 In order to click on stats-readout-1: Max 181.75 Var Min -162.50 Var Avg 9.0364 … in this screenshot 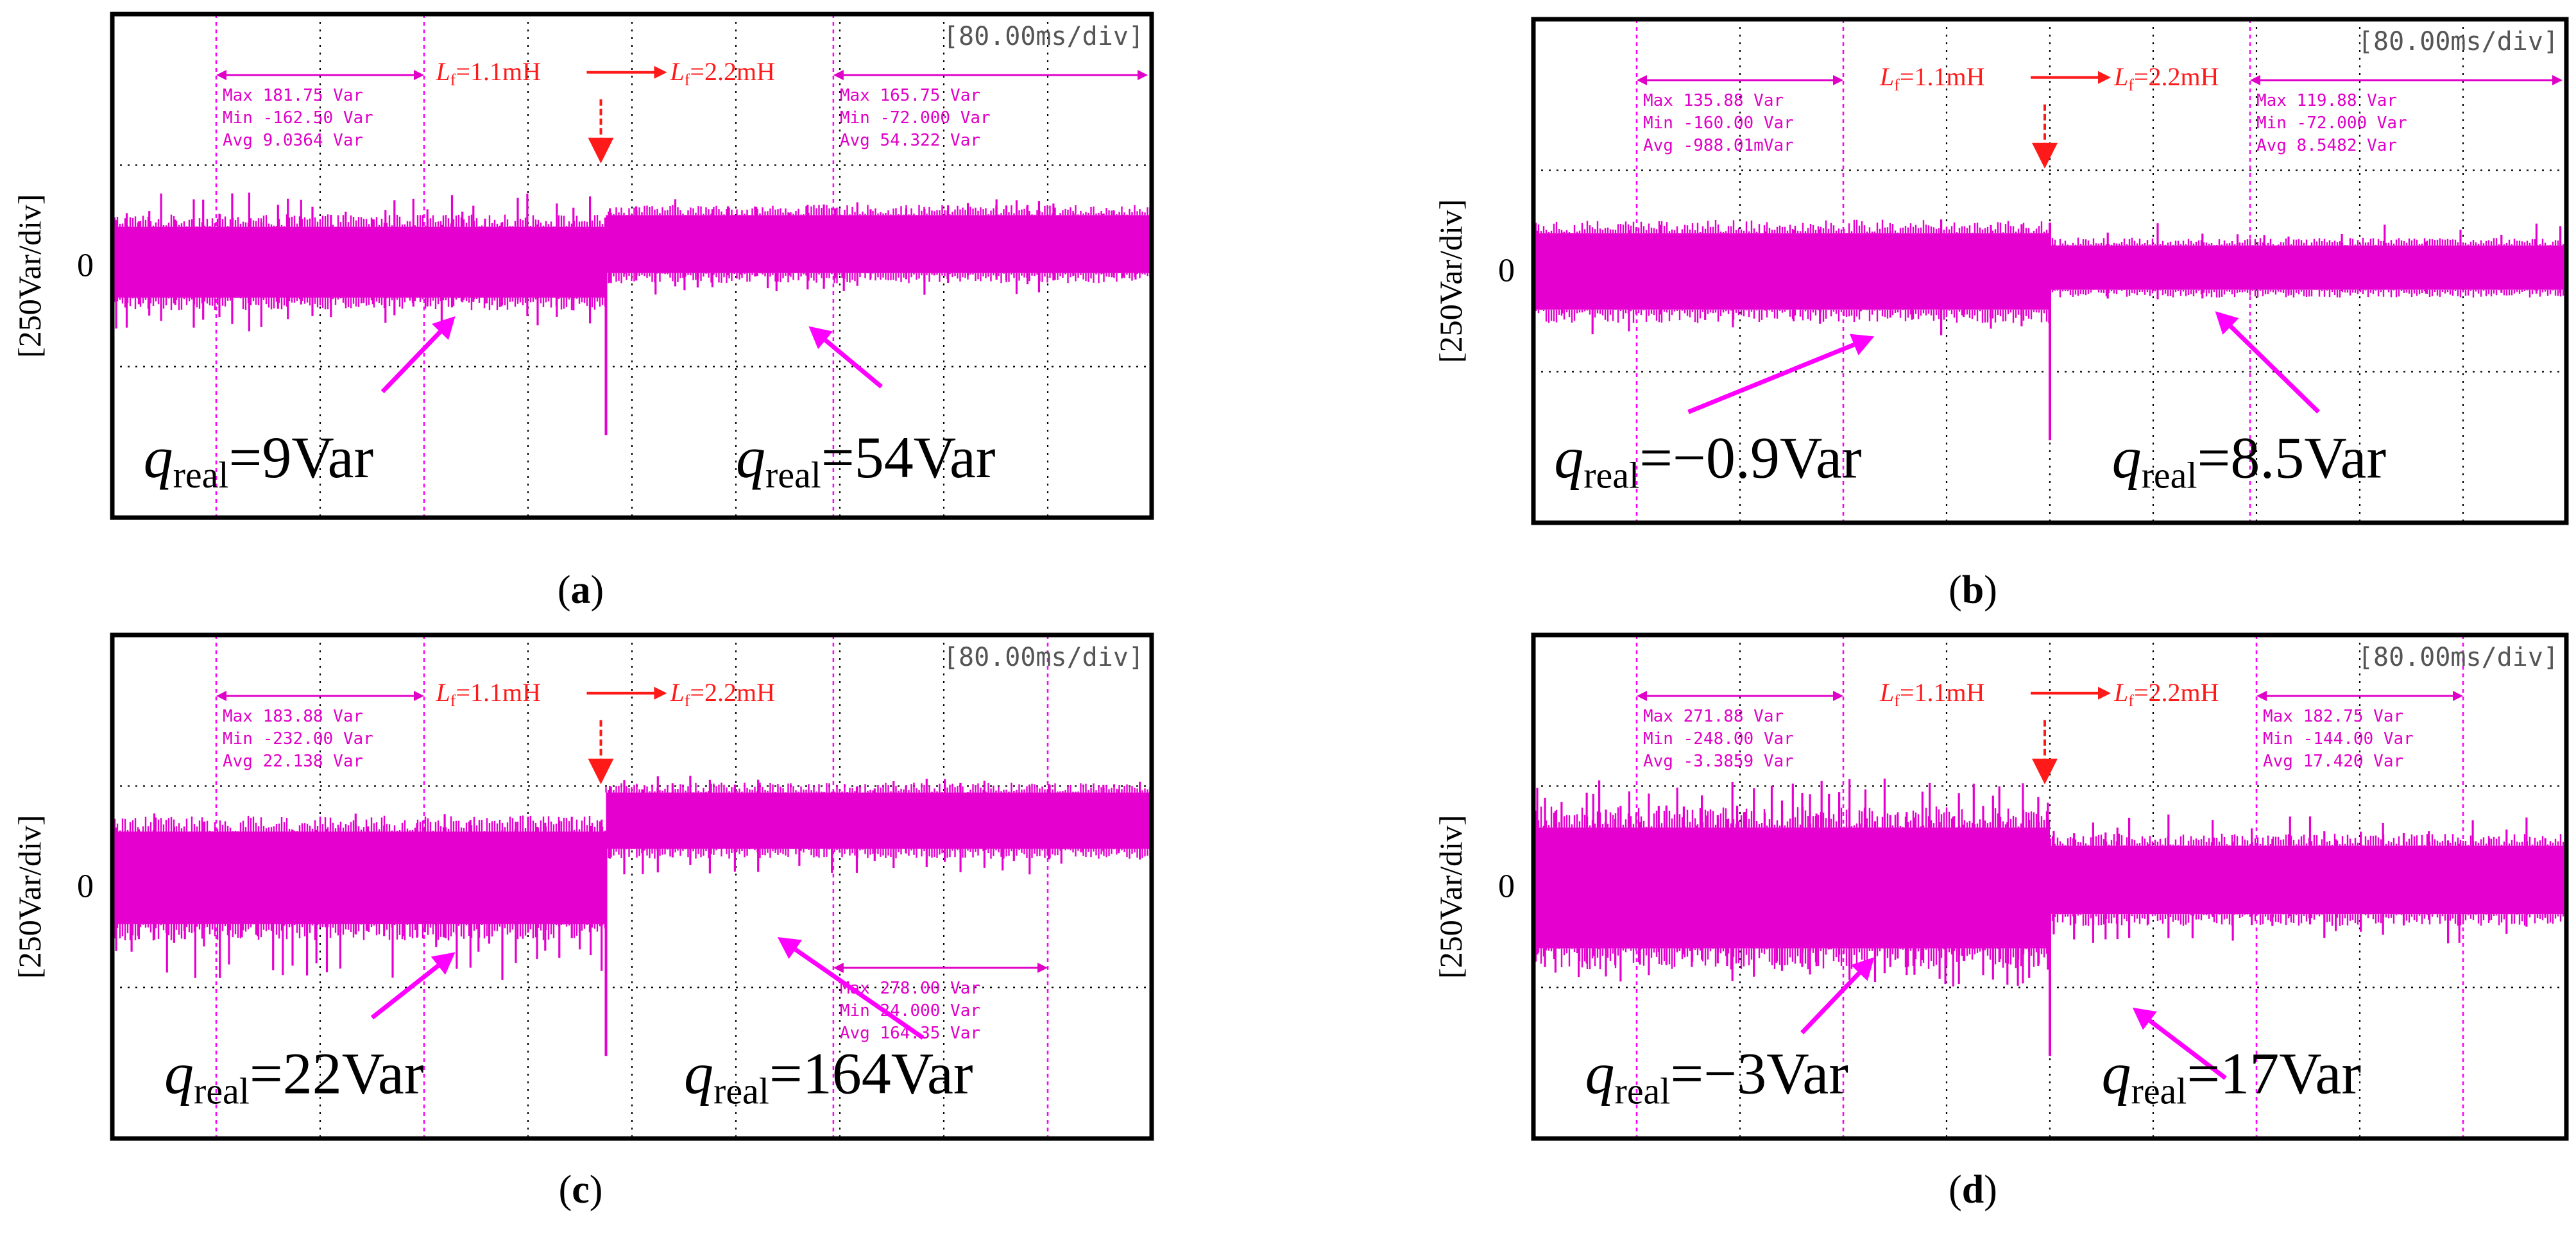, I will do `click(320, 109)`.